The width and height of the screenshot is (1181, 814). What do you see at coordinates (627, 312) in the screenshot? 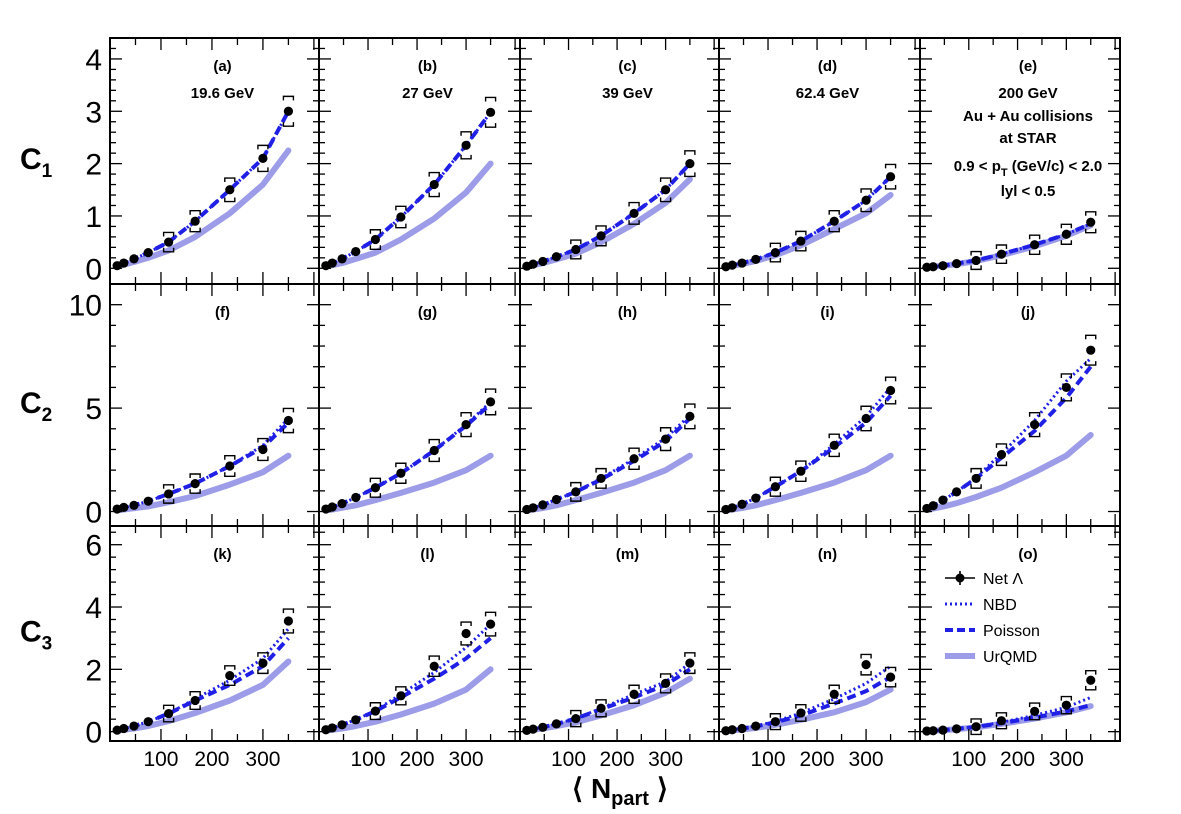
I see `panel-id-label: (h)` at bounding box center [627, 312].